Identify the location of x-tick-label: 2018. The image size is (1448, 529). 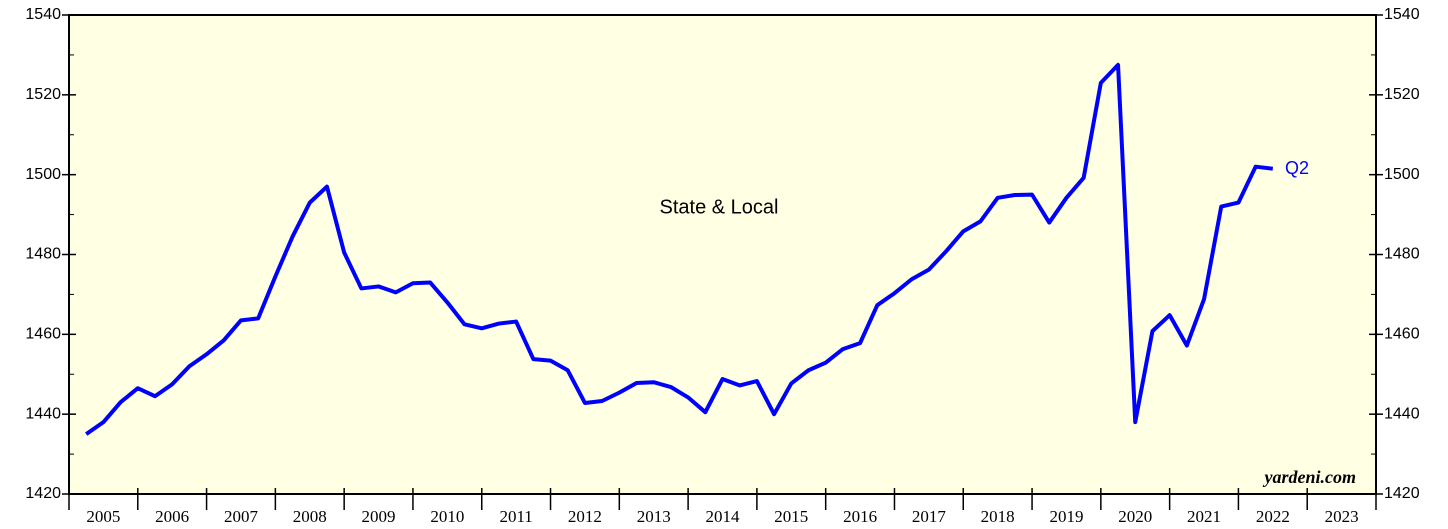
(998, 516).